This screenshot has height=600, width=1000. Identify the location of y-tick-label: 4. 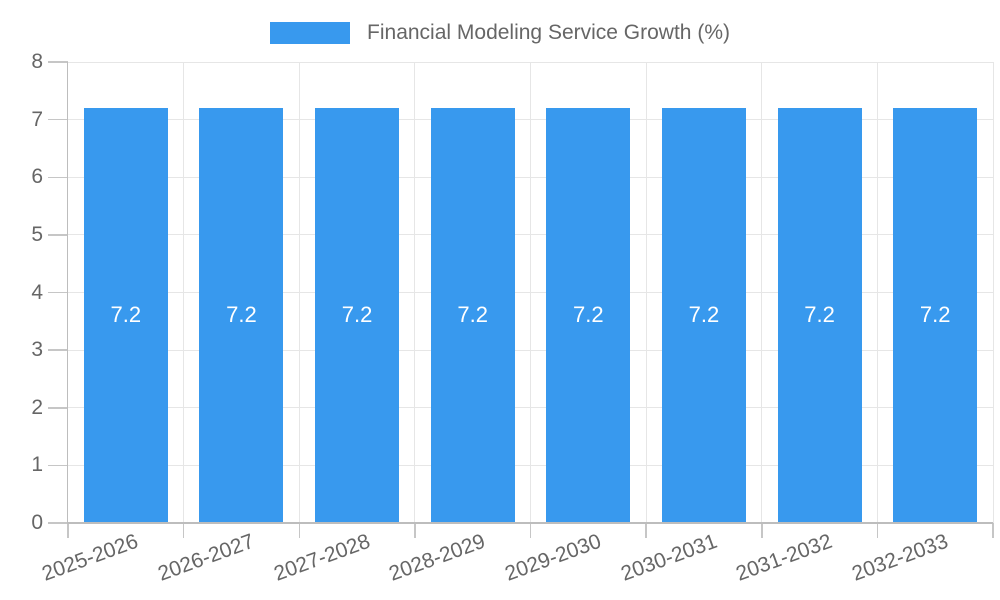
(37, 292).